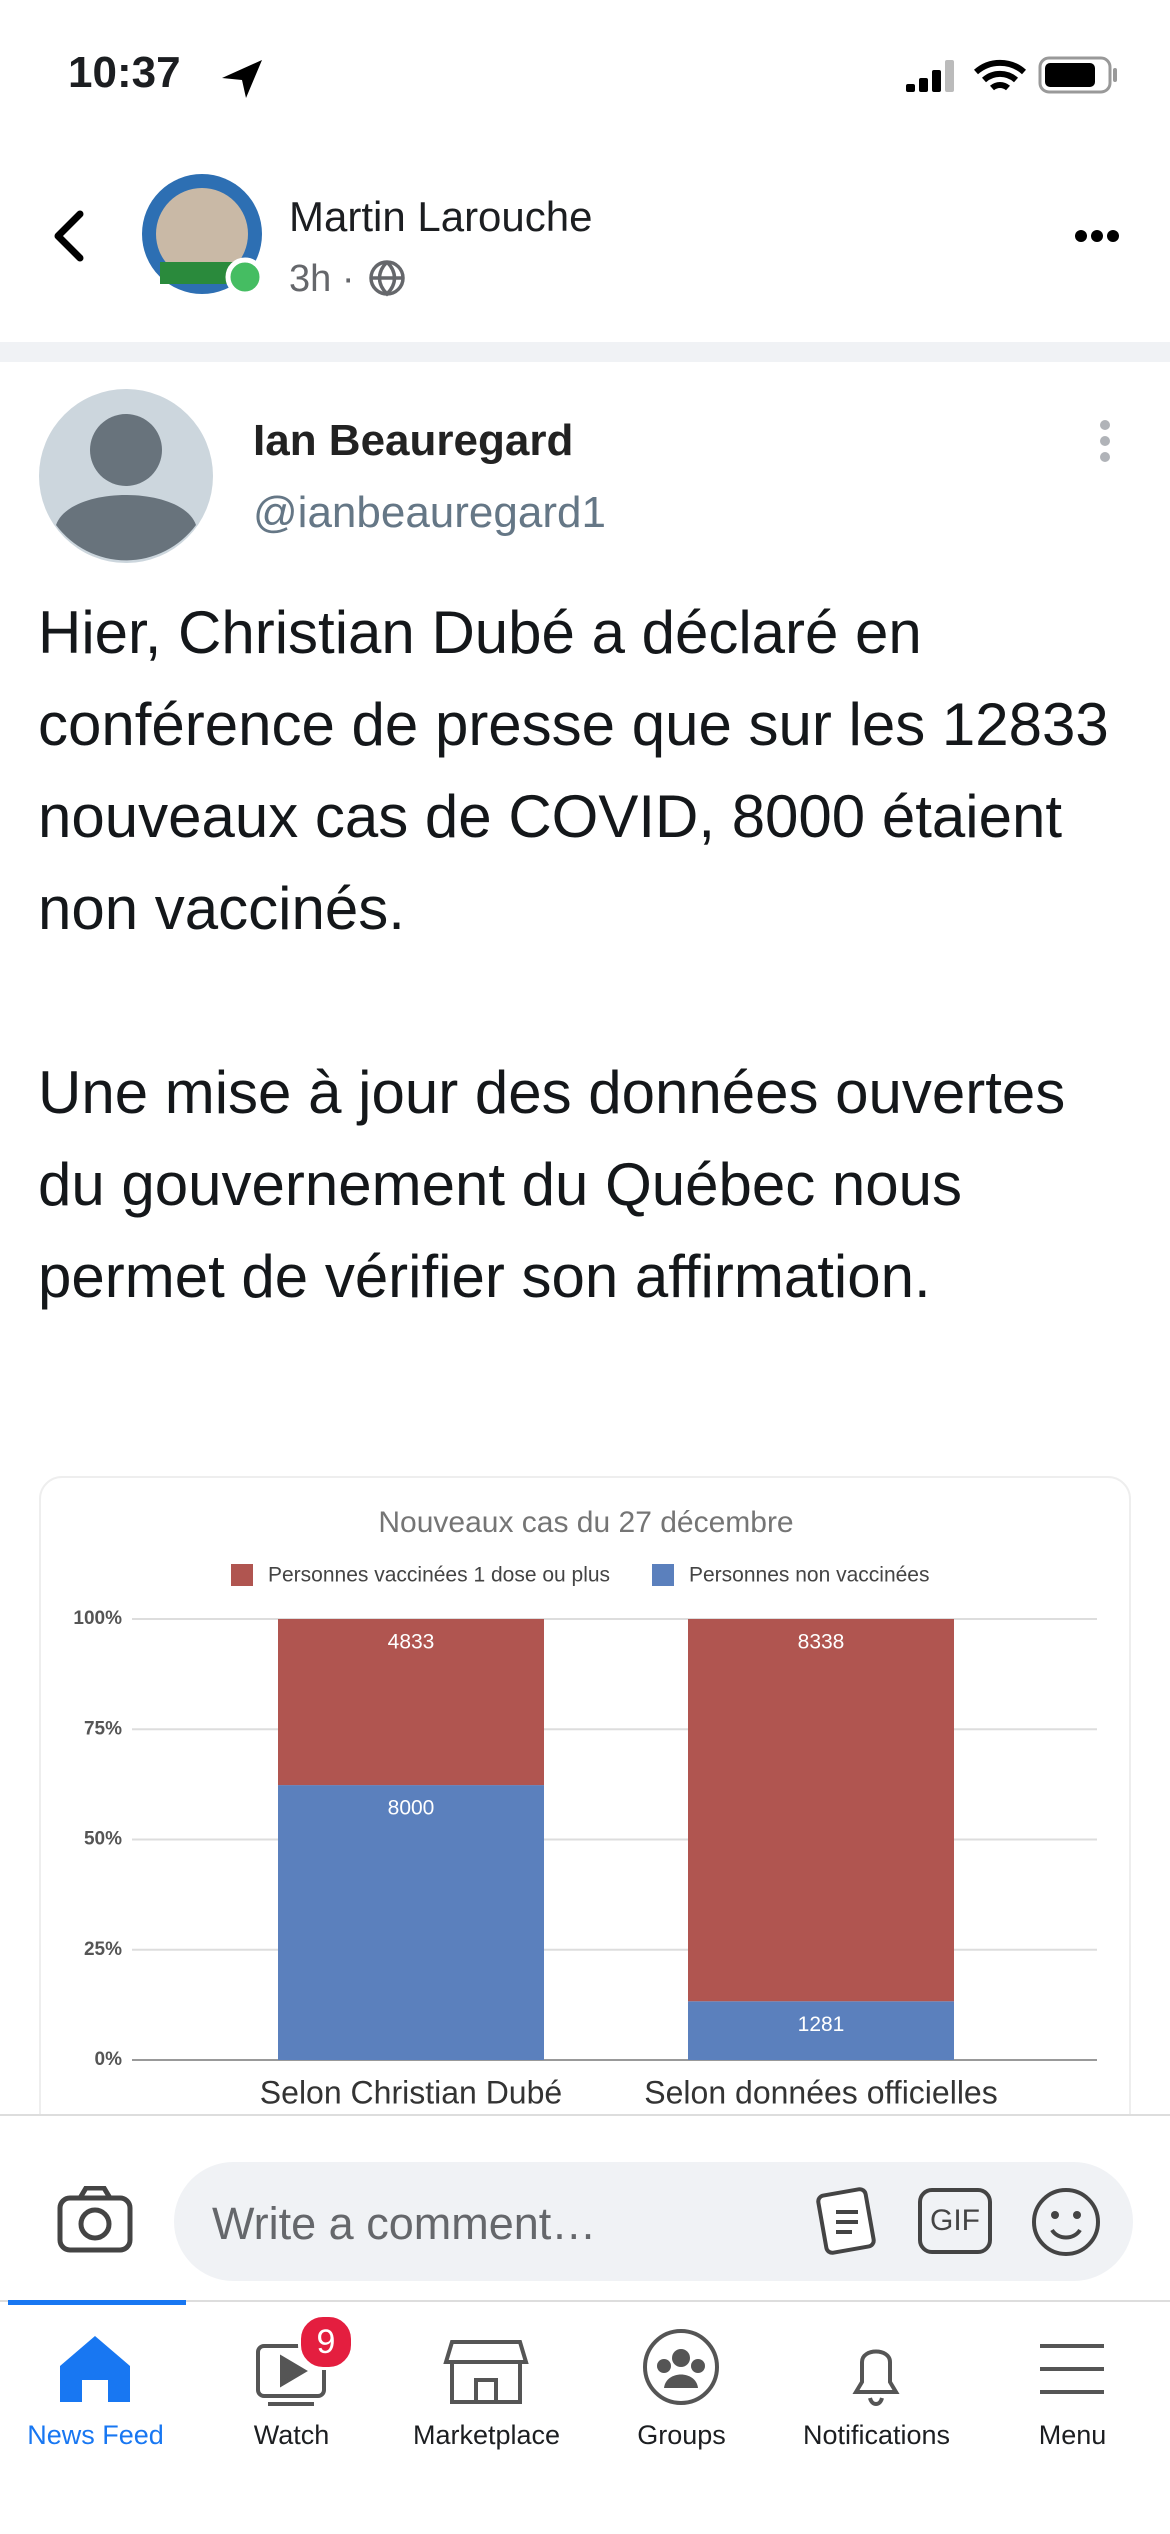 This screenshot has height=2534, width=1170. What do you see at coordinates (411, 1808) in the screenshot?
I see `value-label: 8000` at bounding box center [411, 1808].